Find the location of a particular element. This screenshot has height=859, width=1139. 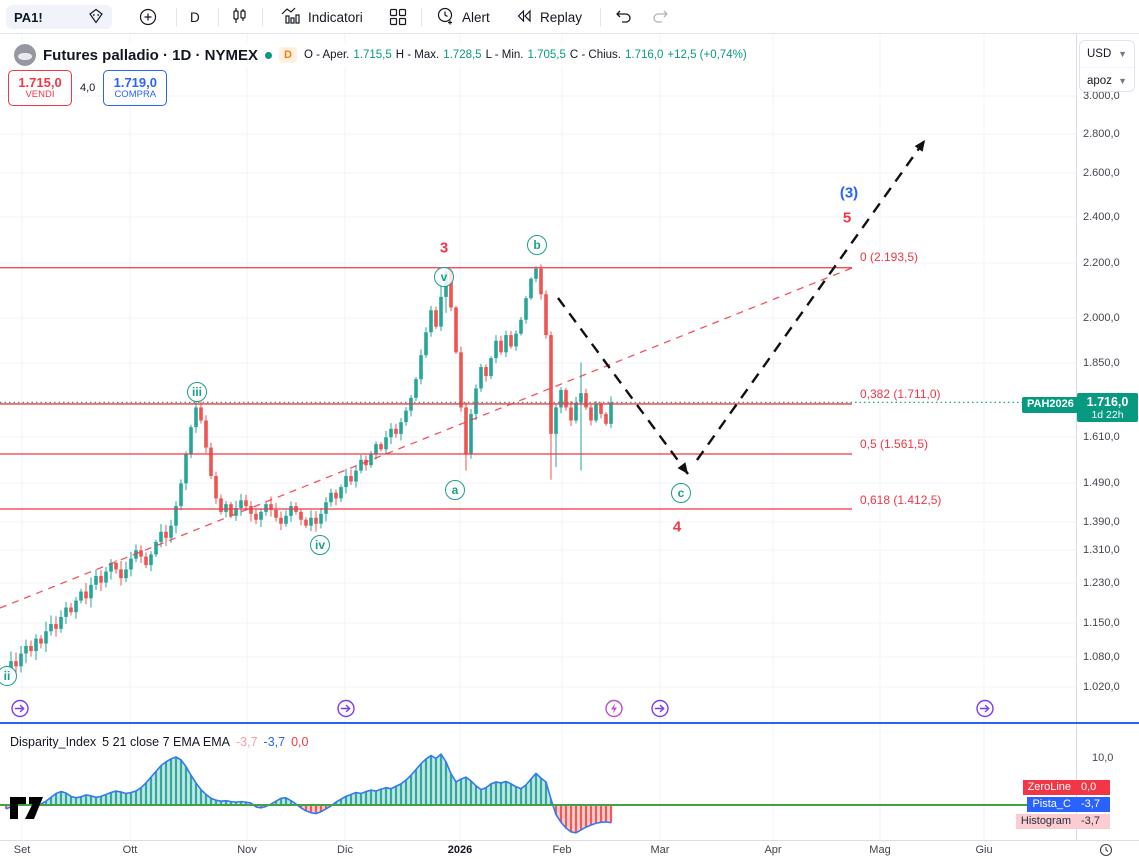

time-axis-label: Set is located at coordinates (22, 850).